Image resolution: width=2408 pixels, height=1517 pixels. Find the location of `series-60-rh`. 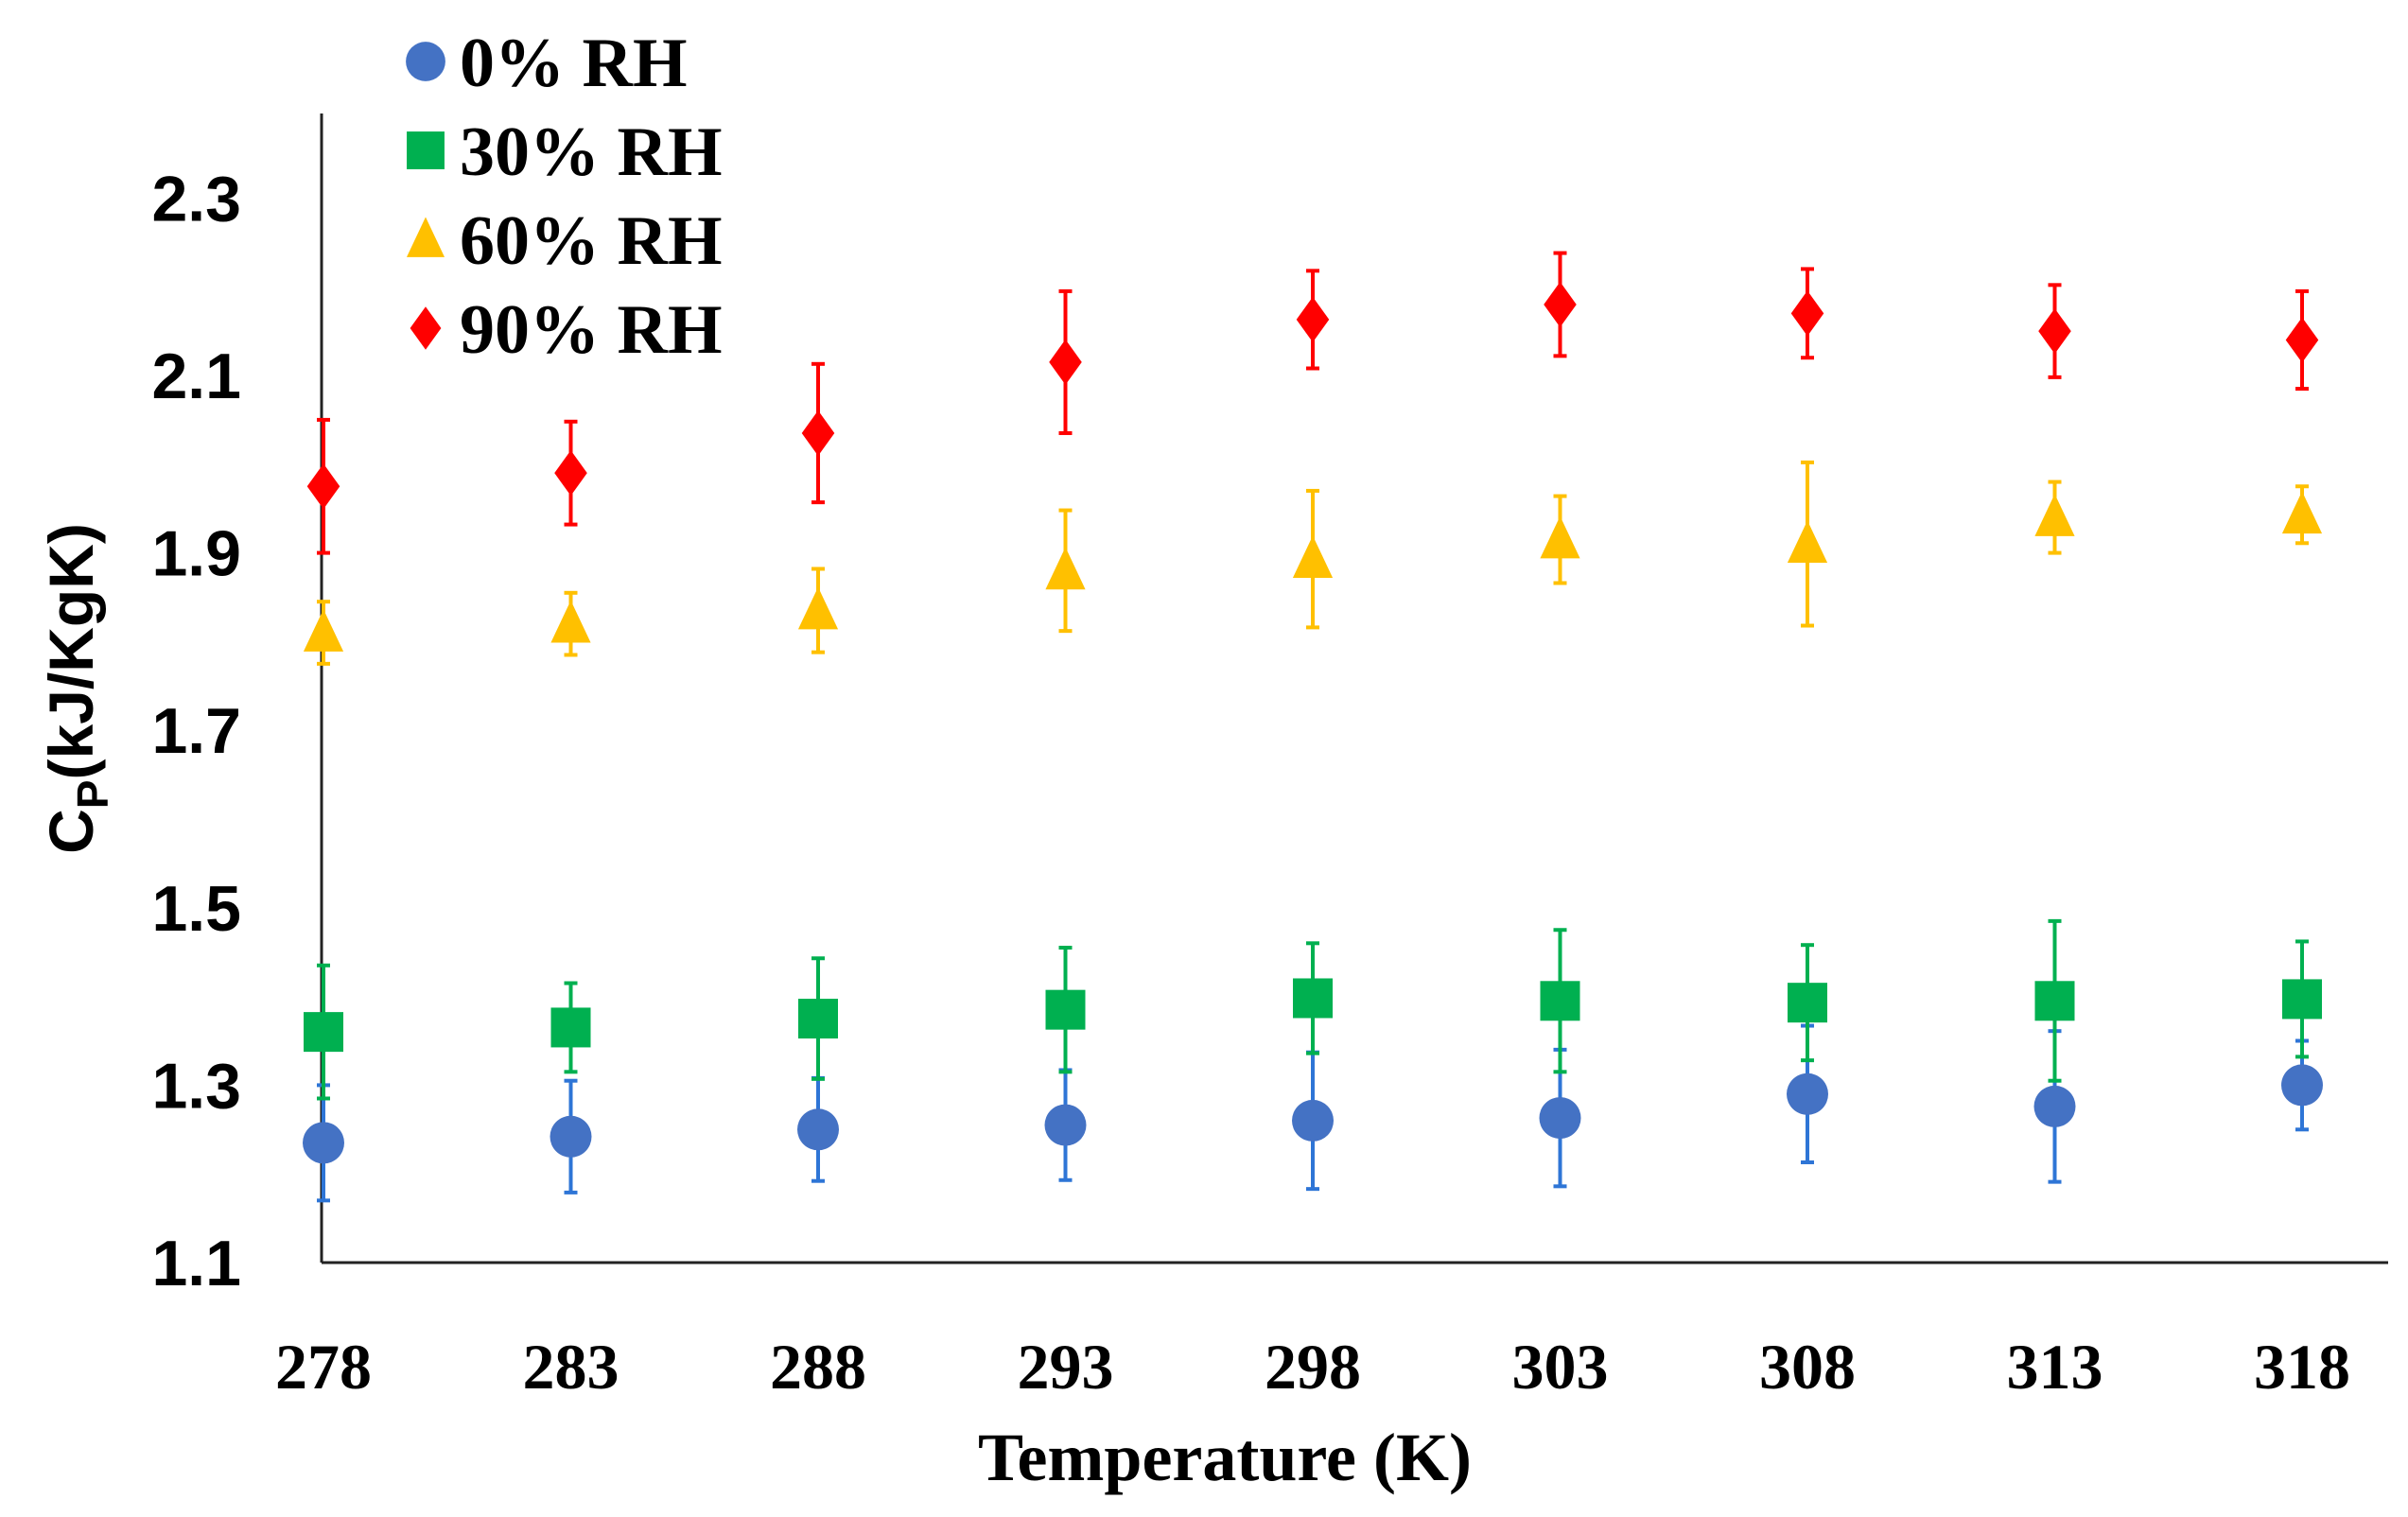

series-60-rh is located at coordinates (1313, 563).